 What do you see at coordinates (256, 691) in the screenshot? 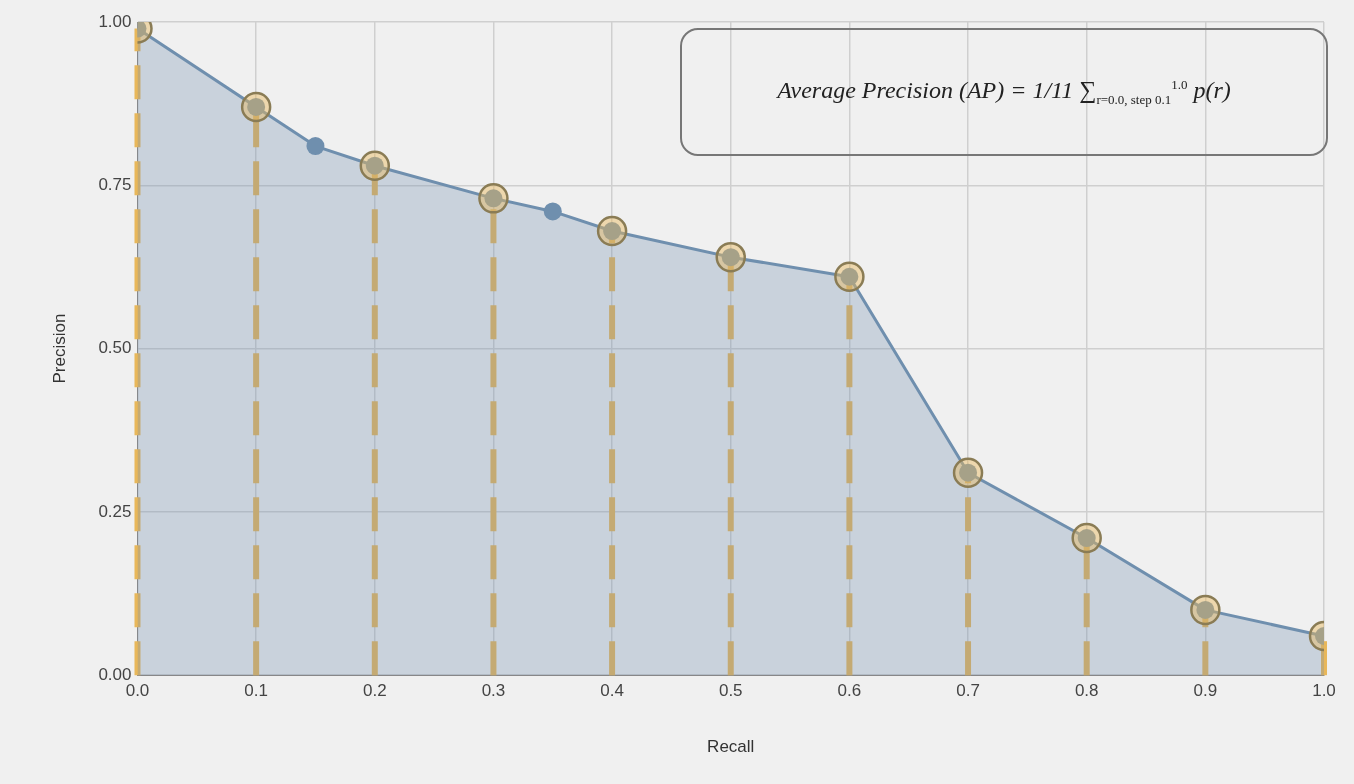
I see `x-tick-label: 0.1` at bounding box center [256, 691].